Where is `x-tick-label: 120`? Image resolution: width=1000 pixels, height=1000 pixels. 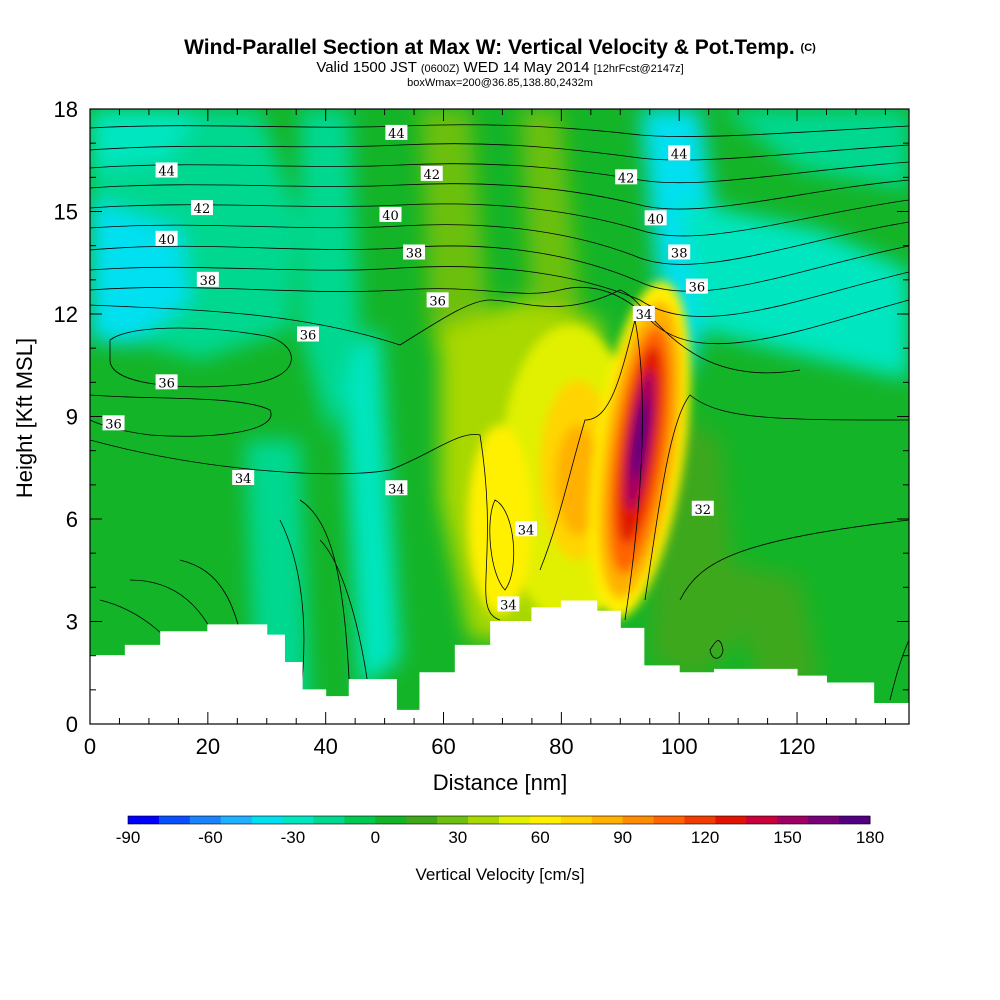 x-tick-label: 120 is located at coordinates (797, 746).